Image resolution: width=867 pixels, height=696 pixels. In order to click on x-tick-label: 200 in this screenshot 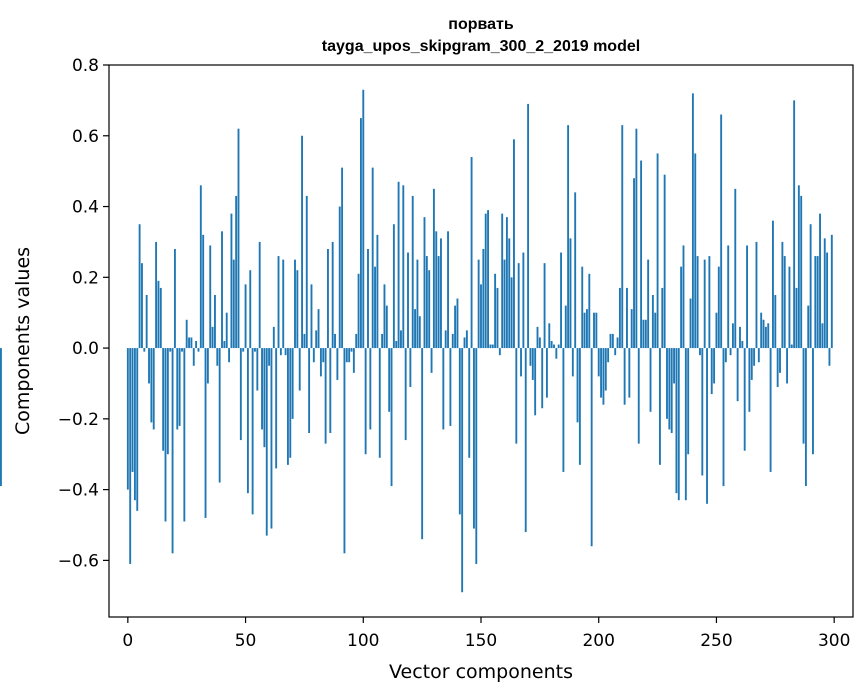, I will do `click(598, 641)`.